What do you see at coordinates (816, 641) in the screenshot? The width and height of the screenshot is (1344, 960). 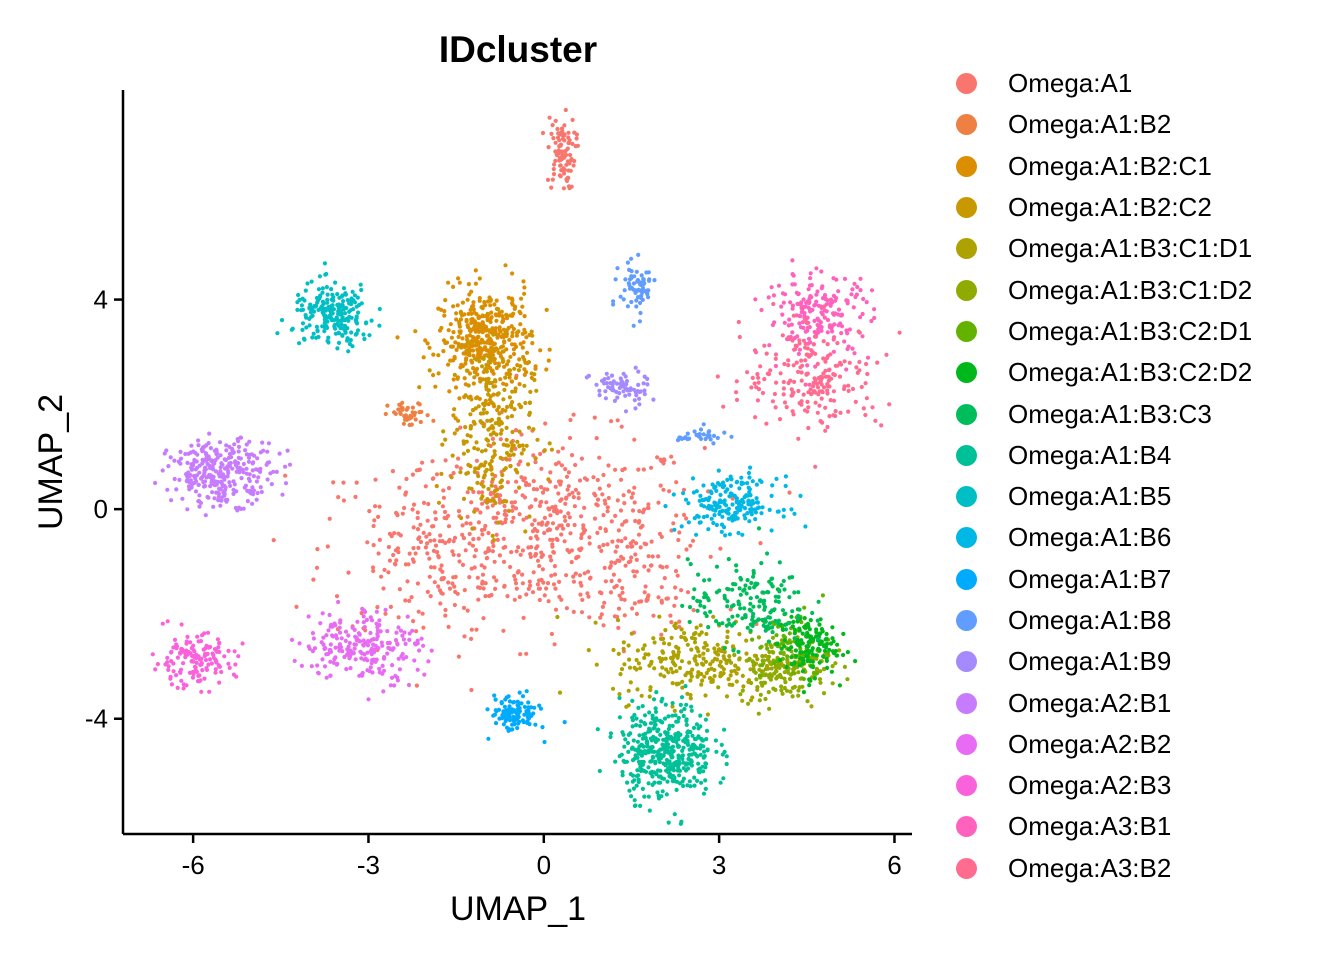 I see `series-omega-a1-b3-c2-d2` at bounding box center [816, 641].